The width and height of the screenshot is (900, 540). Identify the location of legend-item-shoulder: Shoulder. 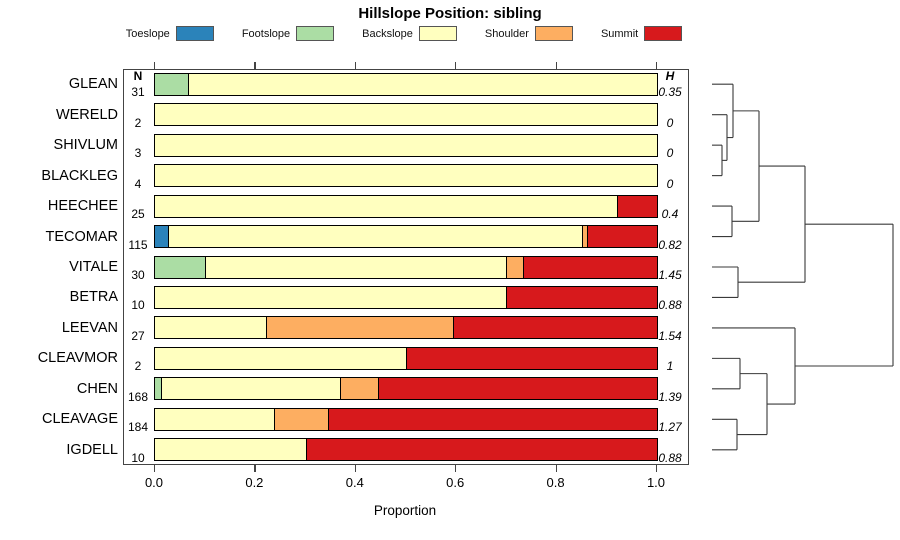
(529, 33).